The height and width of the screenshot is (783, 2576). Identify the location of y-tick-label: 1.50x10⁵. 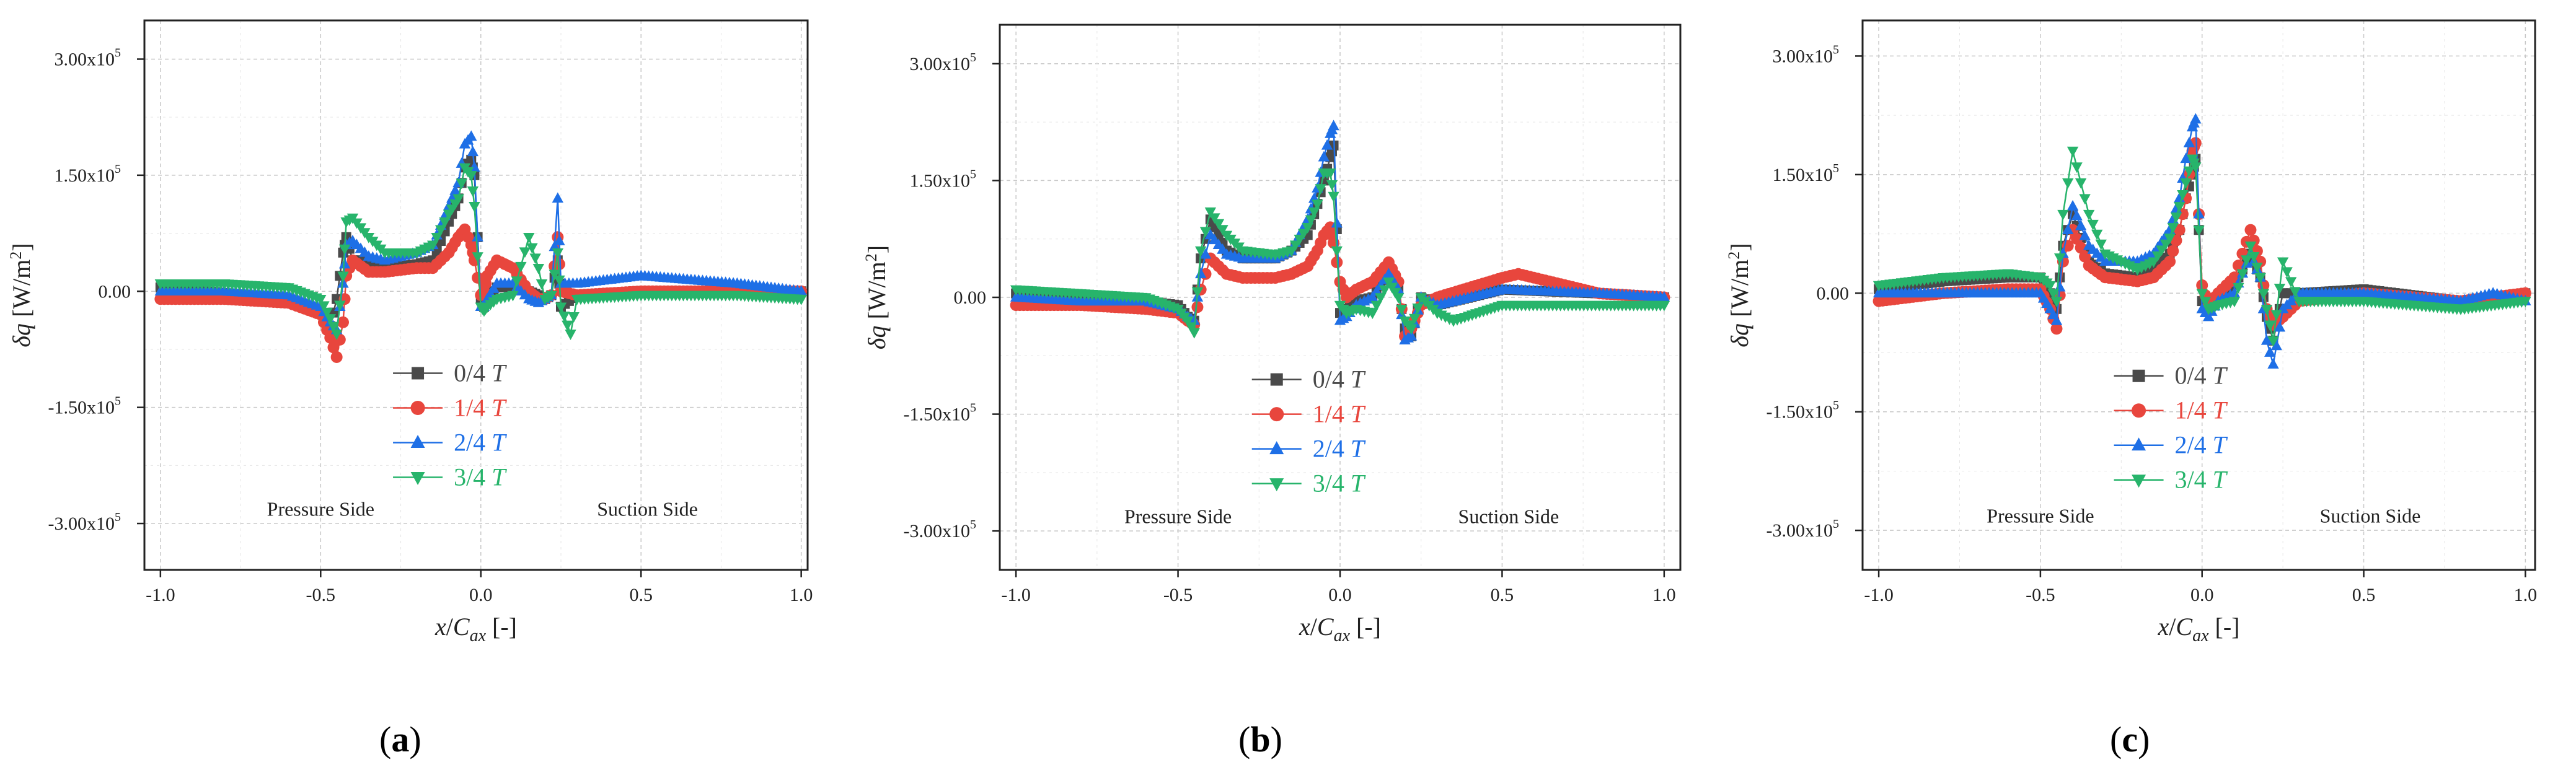
(943, 179).